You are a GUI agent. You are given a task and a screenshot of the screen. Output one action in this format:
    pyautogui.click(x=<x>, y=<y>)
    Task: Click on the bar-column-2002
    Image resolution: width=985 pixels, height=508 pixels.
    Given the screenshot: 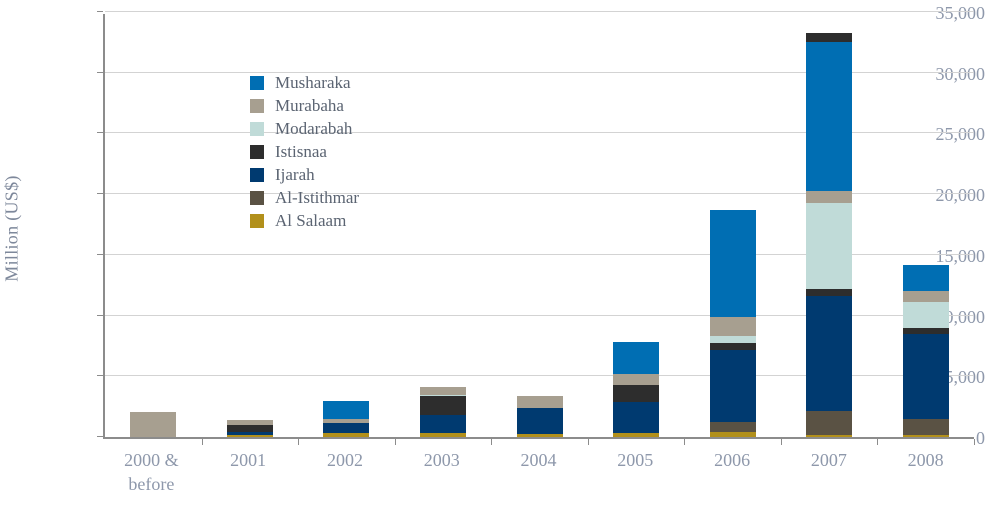 What is the action you would take?
    pyautogui.click(x=346, y=225)
    